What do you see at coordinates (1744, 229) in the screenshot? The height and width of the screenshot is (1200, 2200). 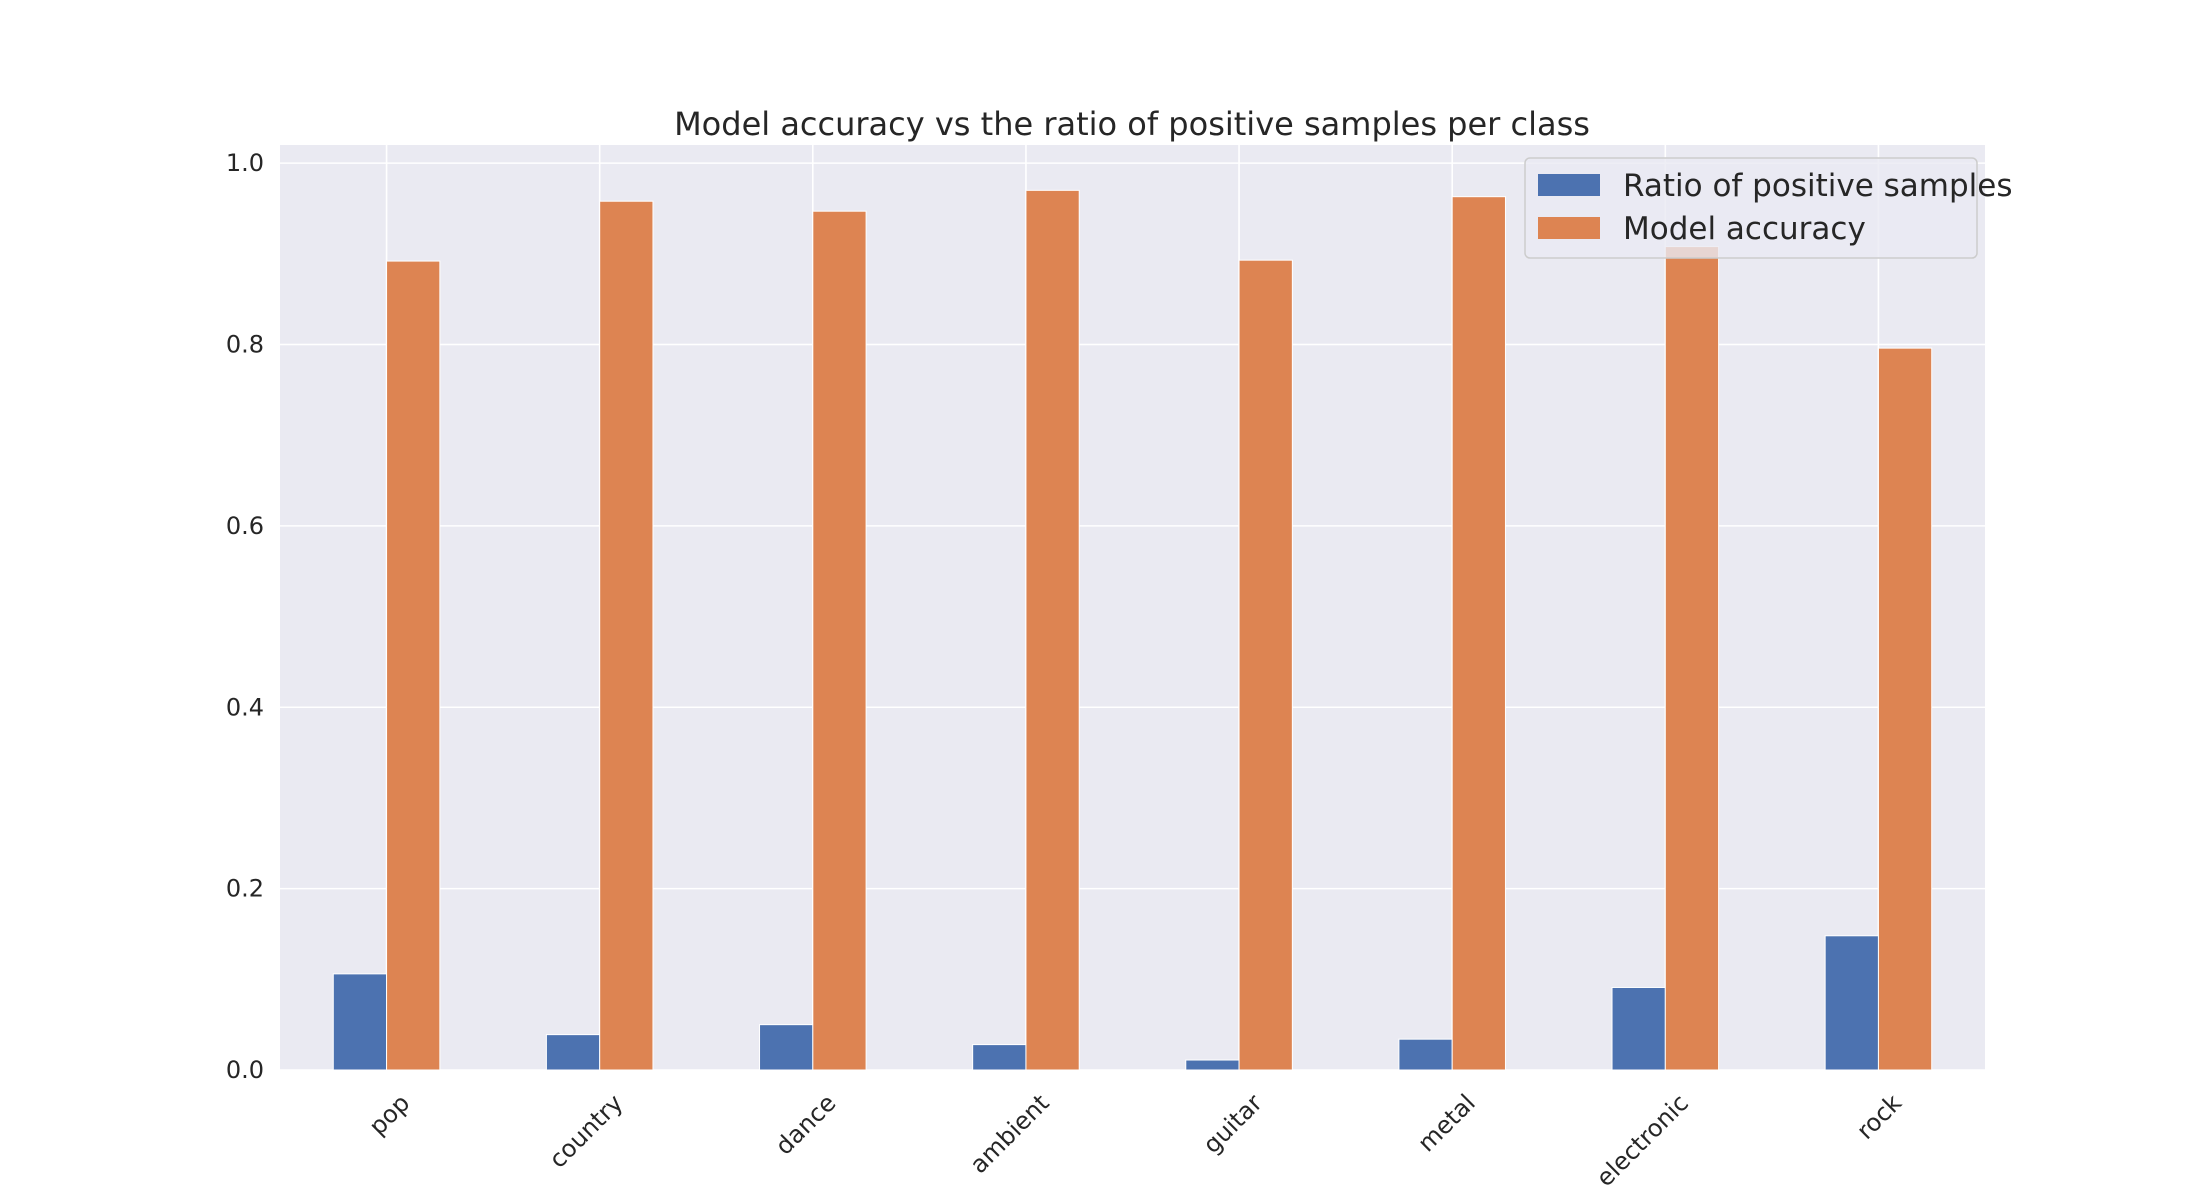 I see `legend-label: Model accuracy` at bounding box center [1744, 229].